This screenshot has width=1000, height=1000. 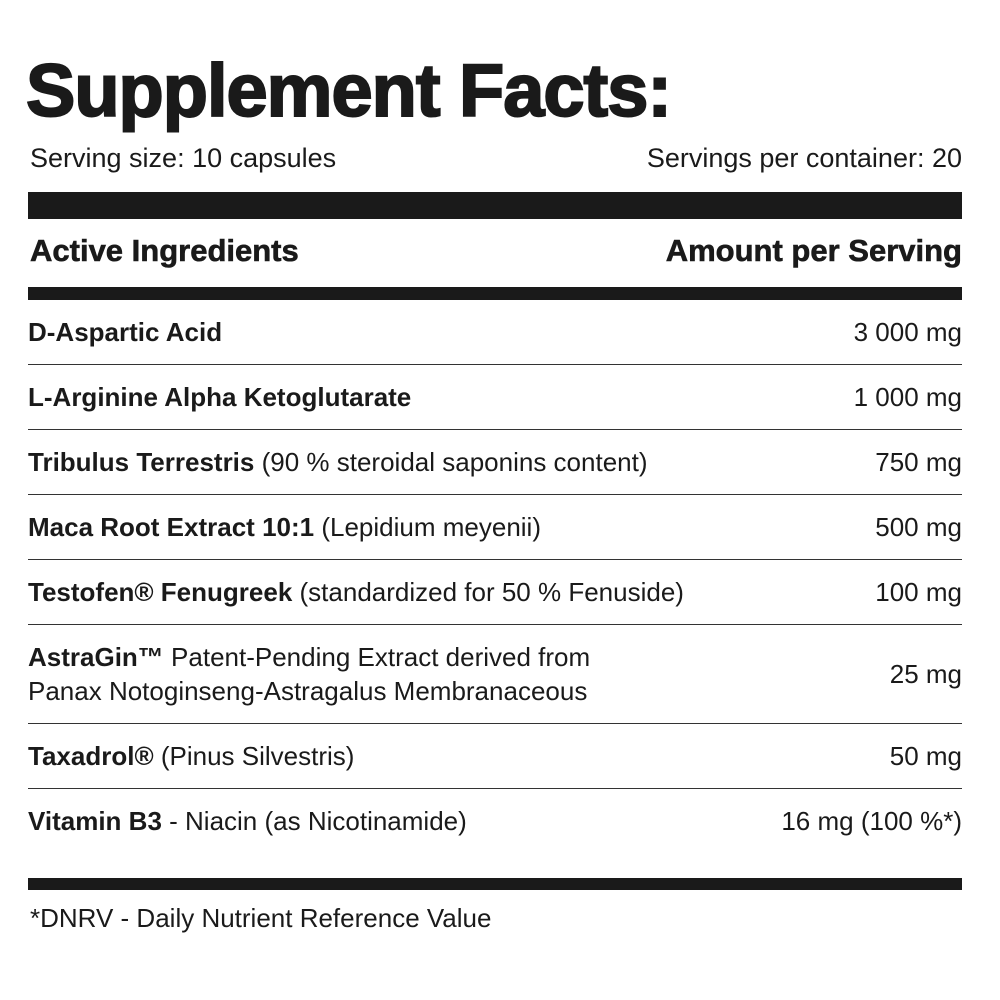 I want to click on ingredient-detail: (standardized for 50 % Fenuside), so click(x=491, y=592).